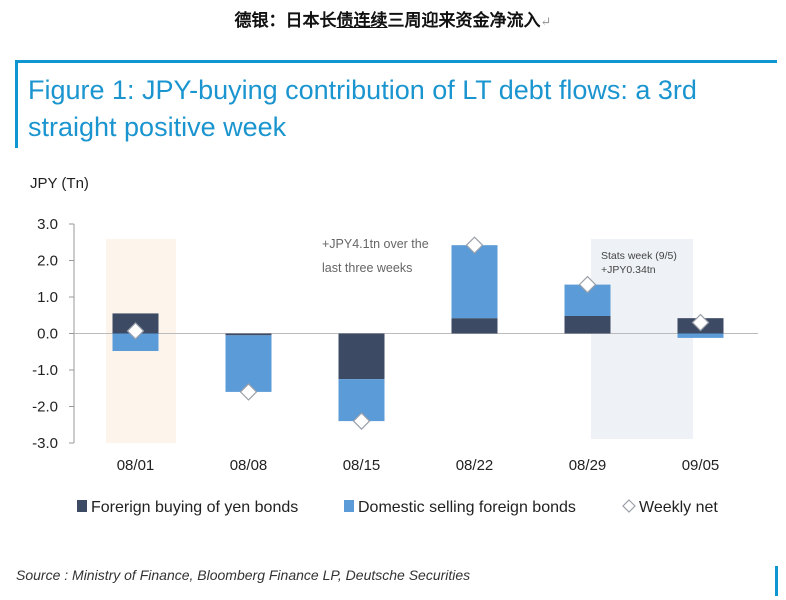 The width and height of the screenshot is (786, 600). Describe the element at coordinates (45, 407) in the screenshot. I see `y-tick-label: -2.0` at that location.